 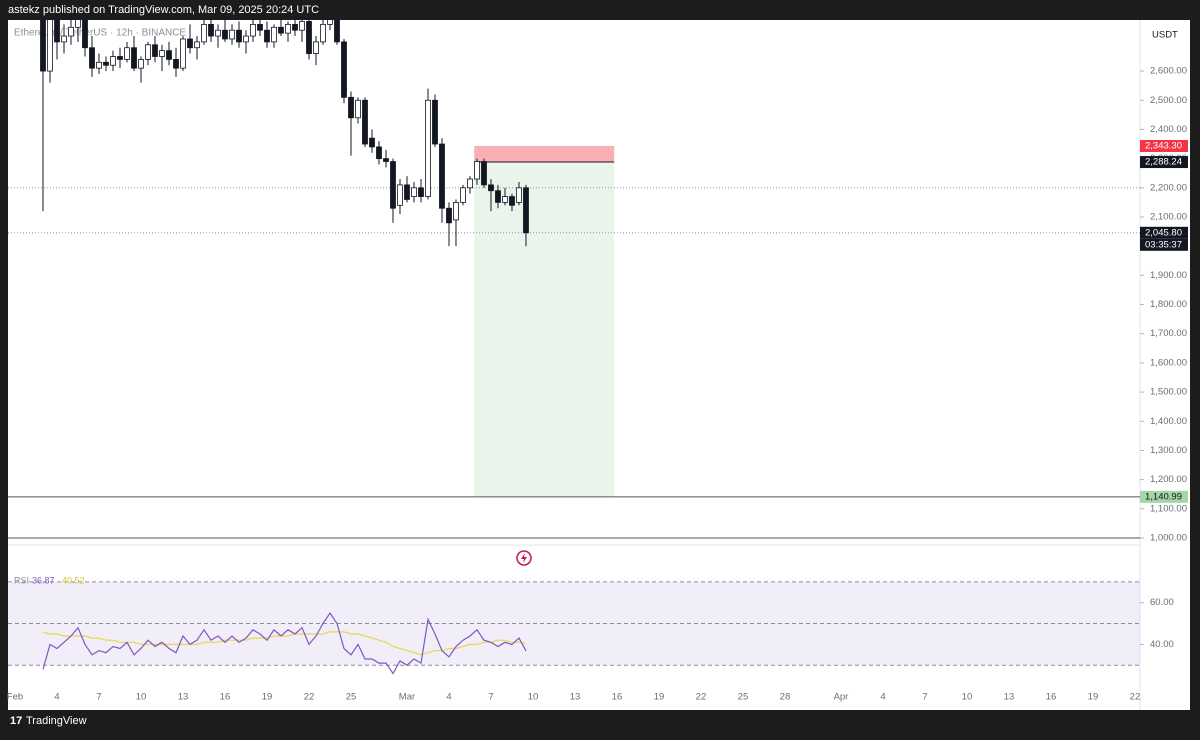 I want to click on y-tick-label: 1,200.00, so click(x=1168, y=479).